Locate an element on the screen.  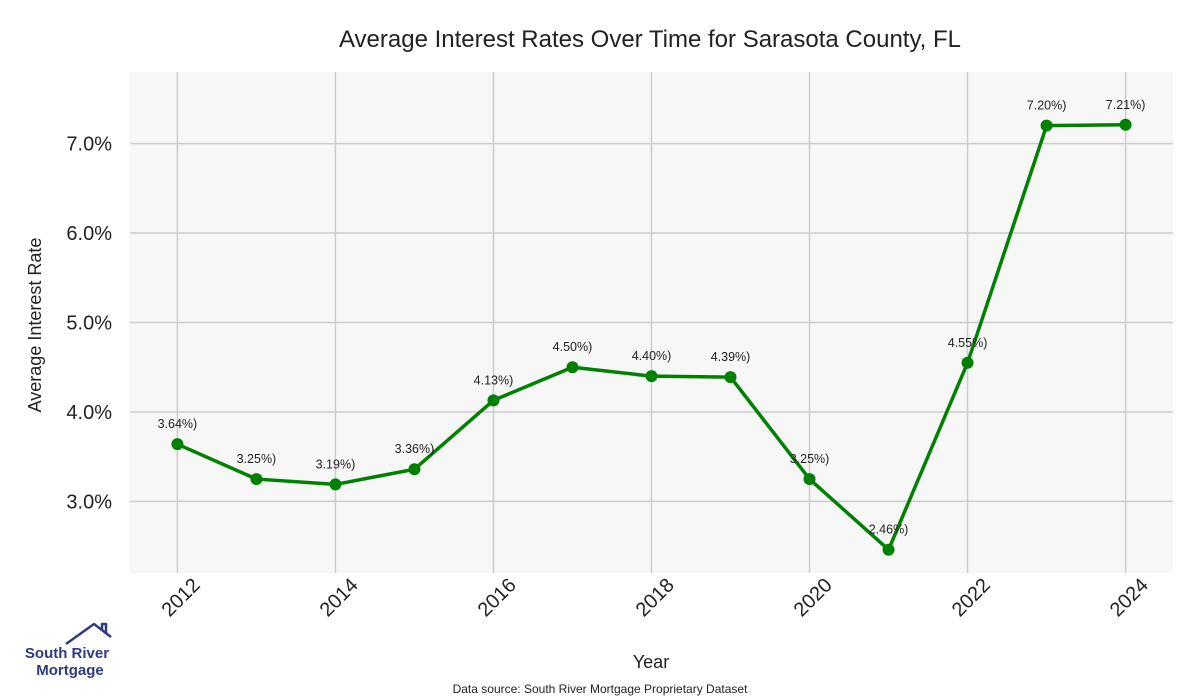
data-label: 3.19%) is located at coordinates (336, 464).